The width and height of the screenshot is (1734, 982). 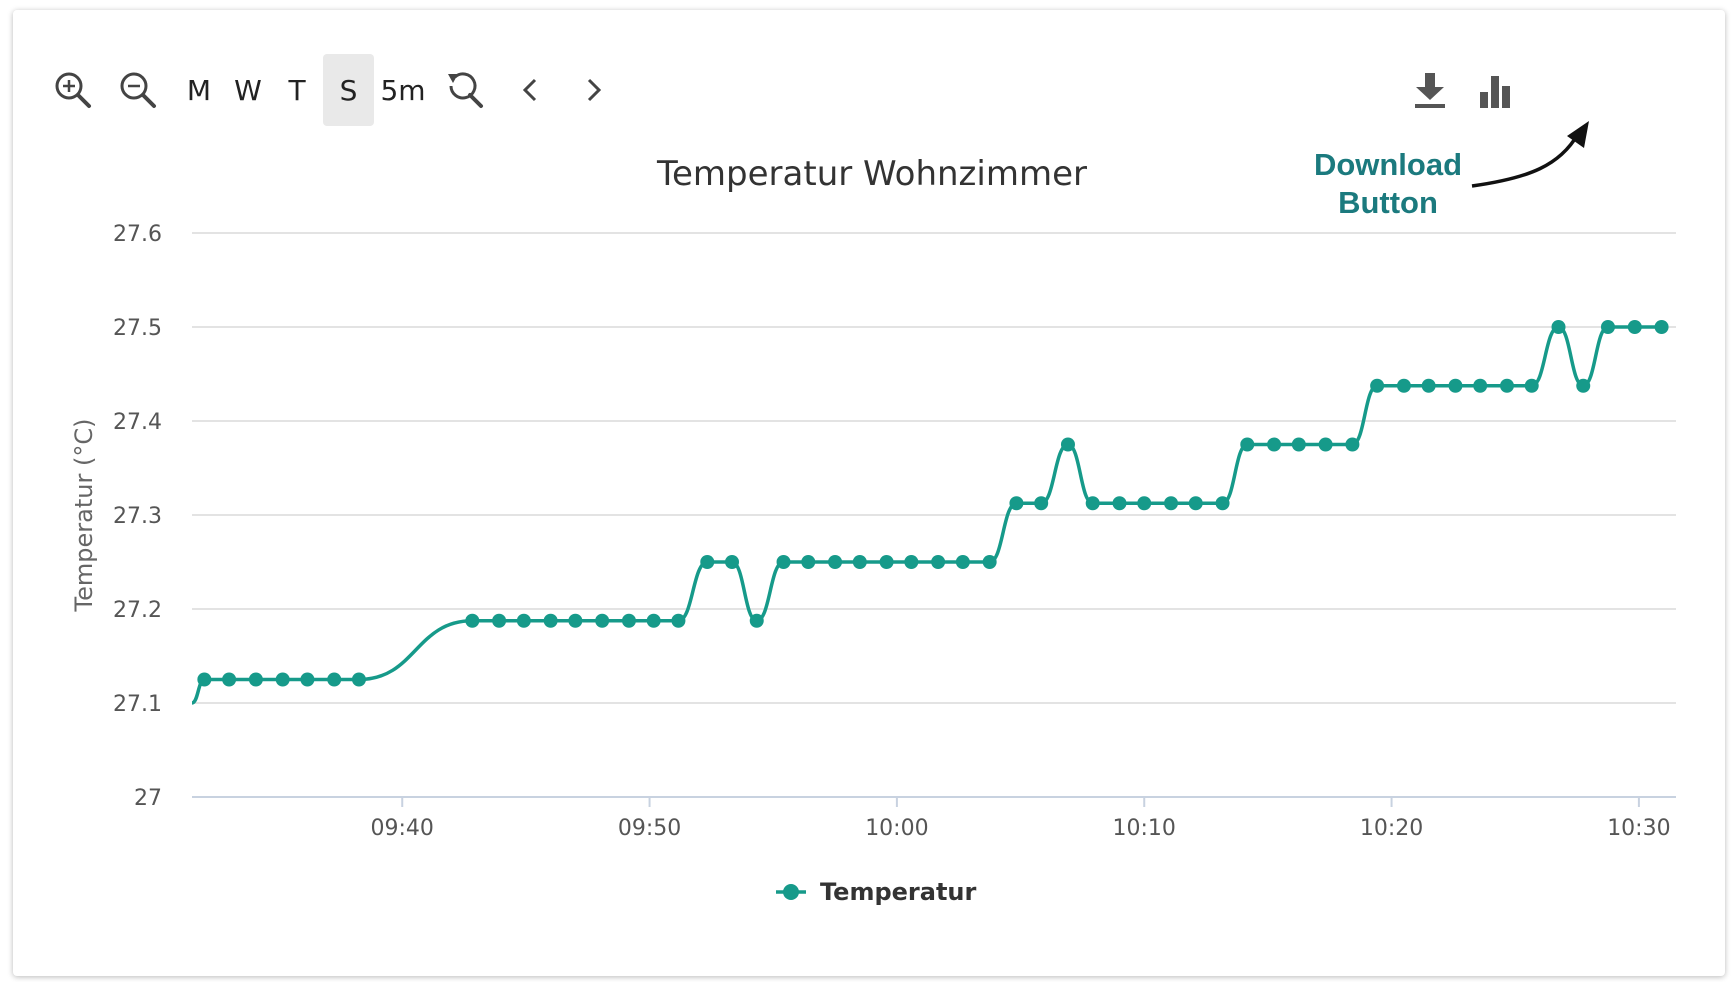 I want to click on x-tick-label: 09:50, so click(x=649, y=828).